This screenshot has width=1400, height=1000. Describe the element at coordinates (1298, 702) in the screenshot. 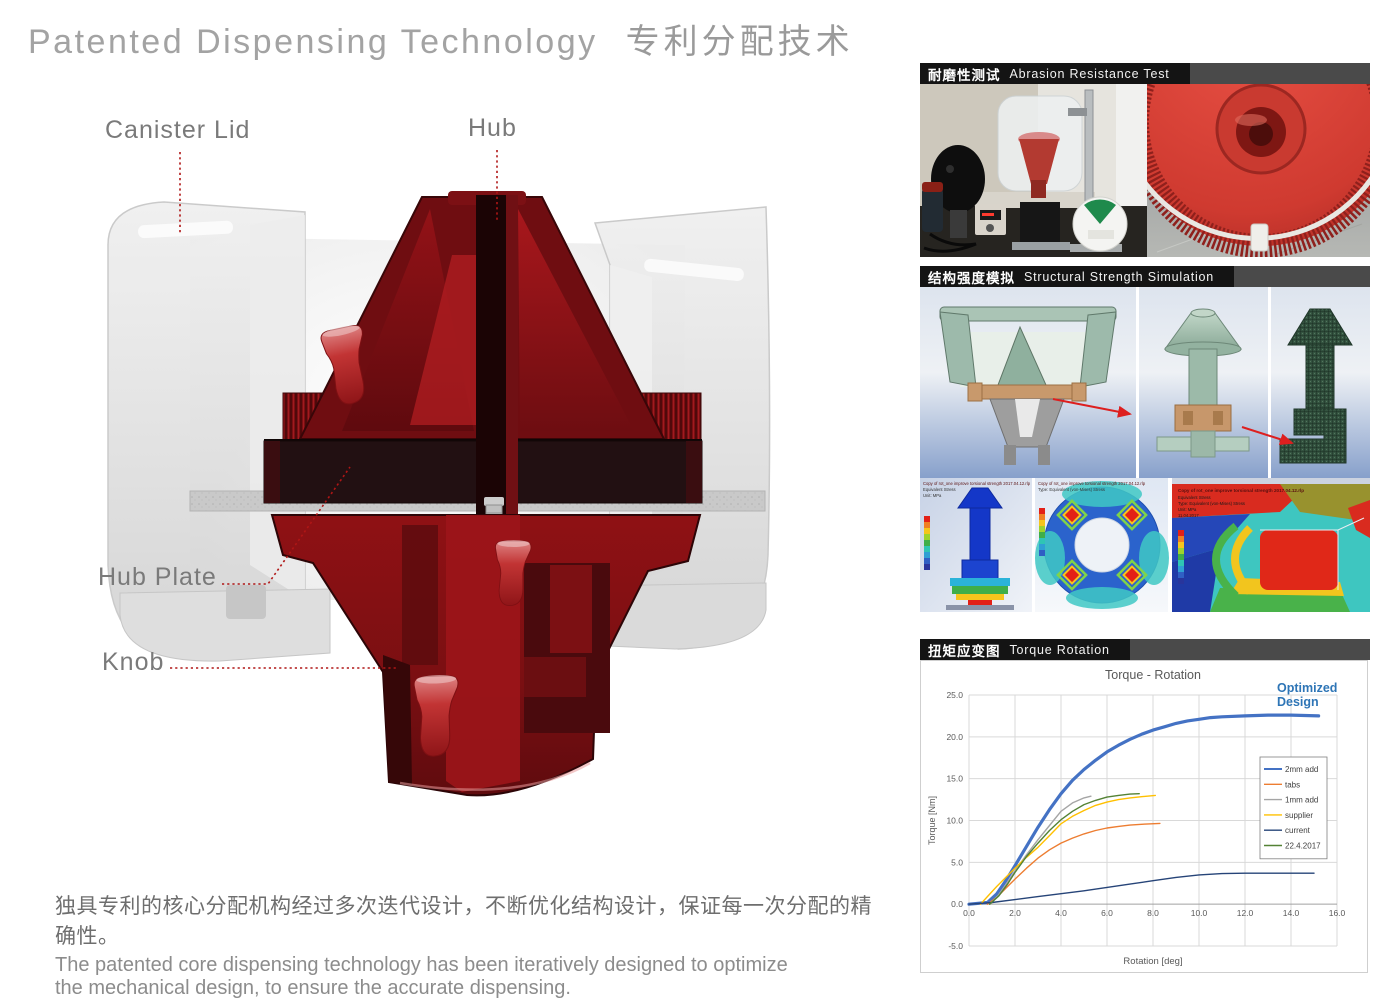

I see `chart-annotation: Design` at that location.